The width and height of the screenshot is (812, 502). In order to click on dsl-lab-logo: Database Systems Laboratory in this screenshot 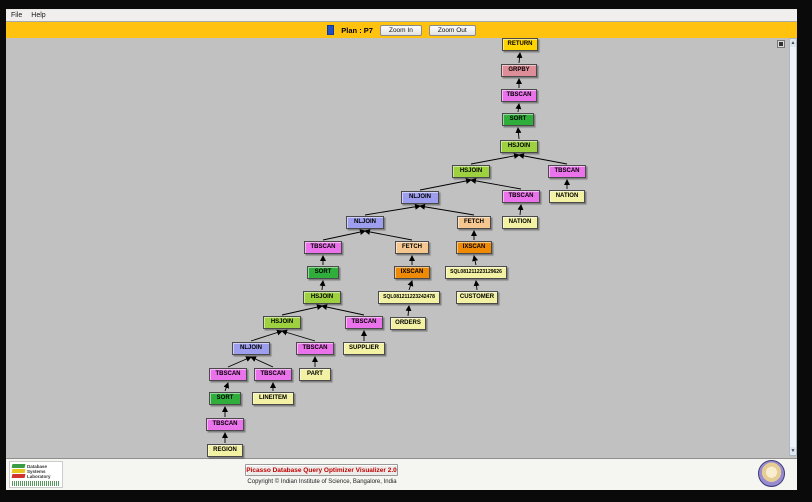, I will do `click(36, 474)`.